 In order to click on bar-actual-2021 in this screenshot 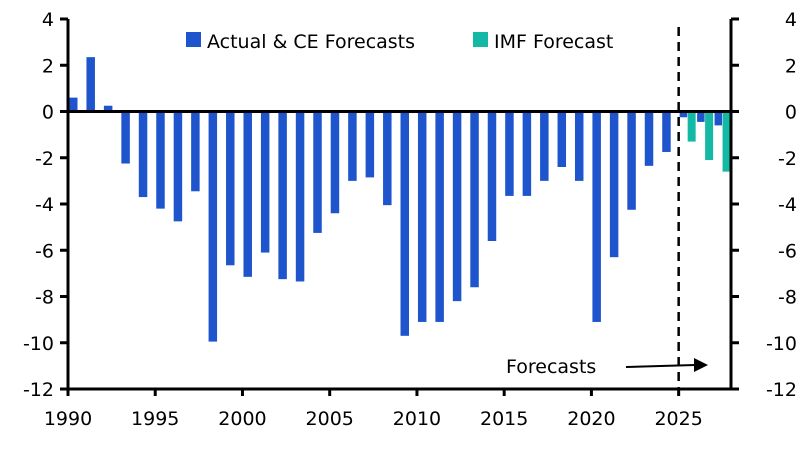, I will do `click(614, 184)`.